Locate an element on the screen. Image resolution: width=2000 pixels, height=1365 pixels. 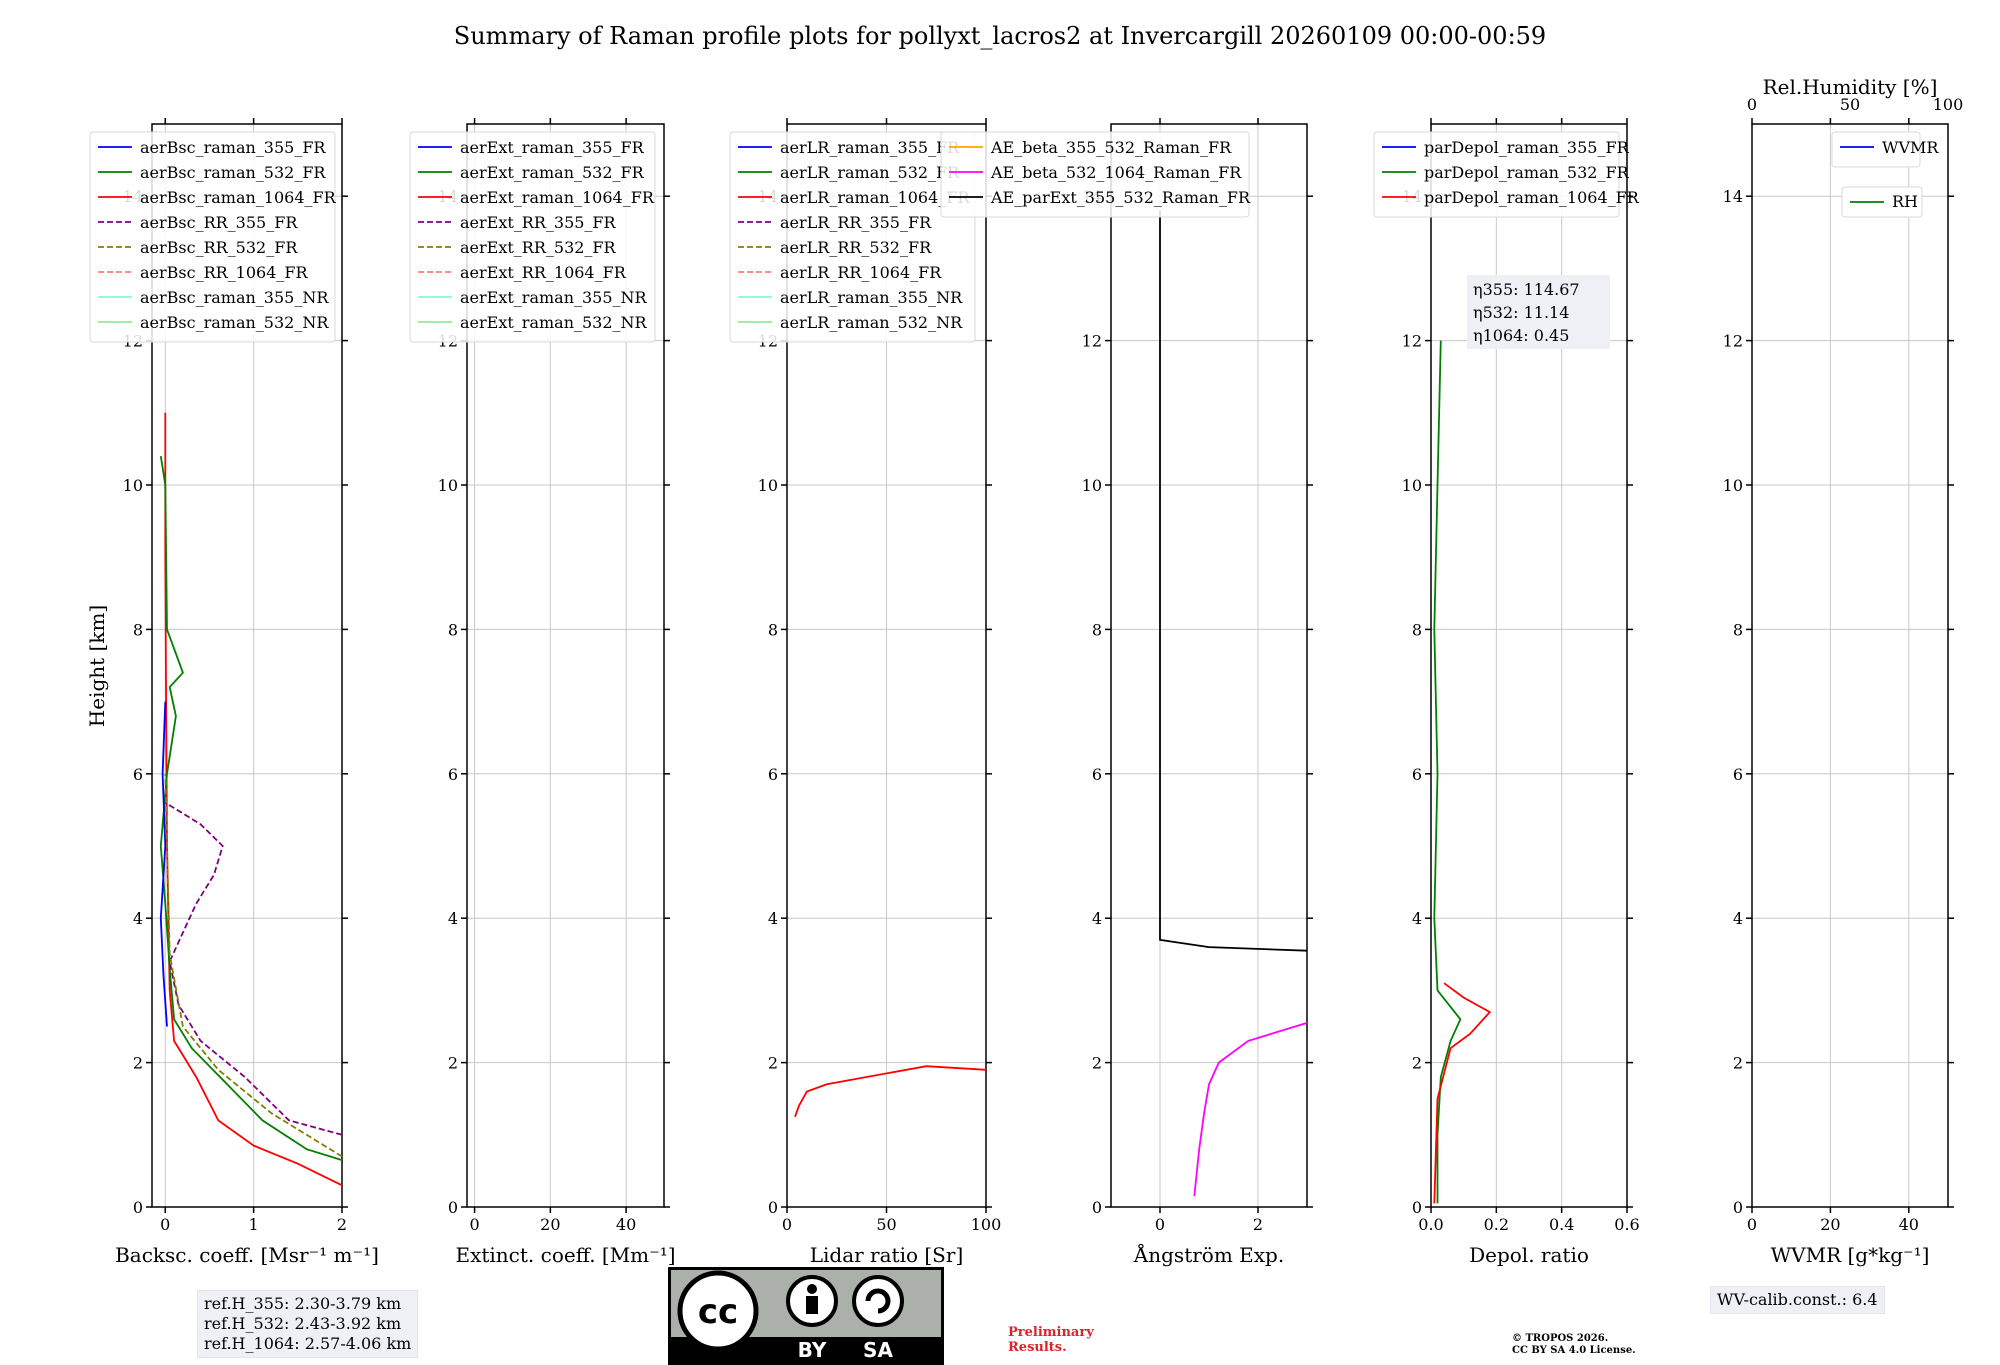
series-aerBsc_RR_532_FR is located at coordinates (253, 965).